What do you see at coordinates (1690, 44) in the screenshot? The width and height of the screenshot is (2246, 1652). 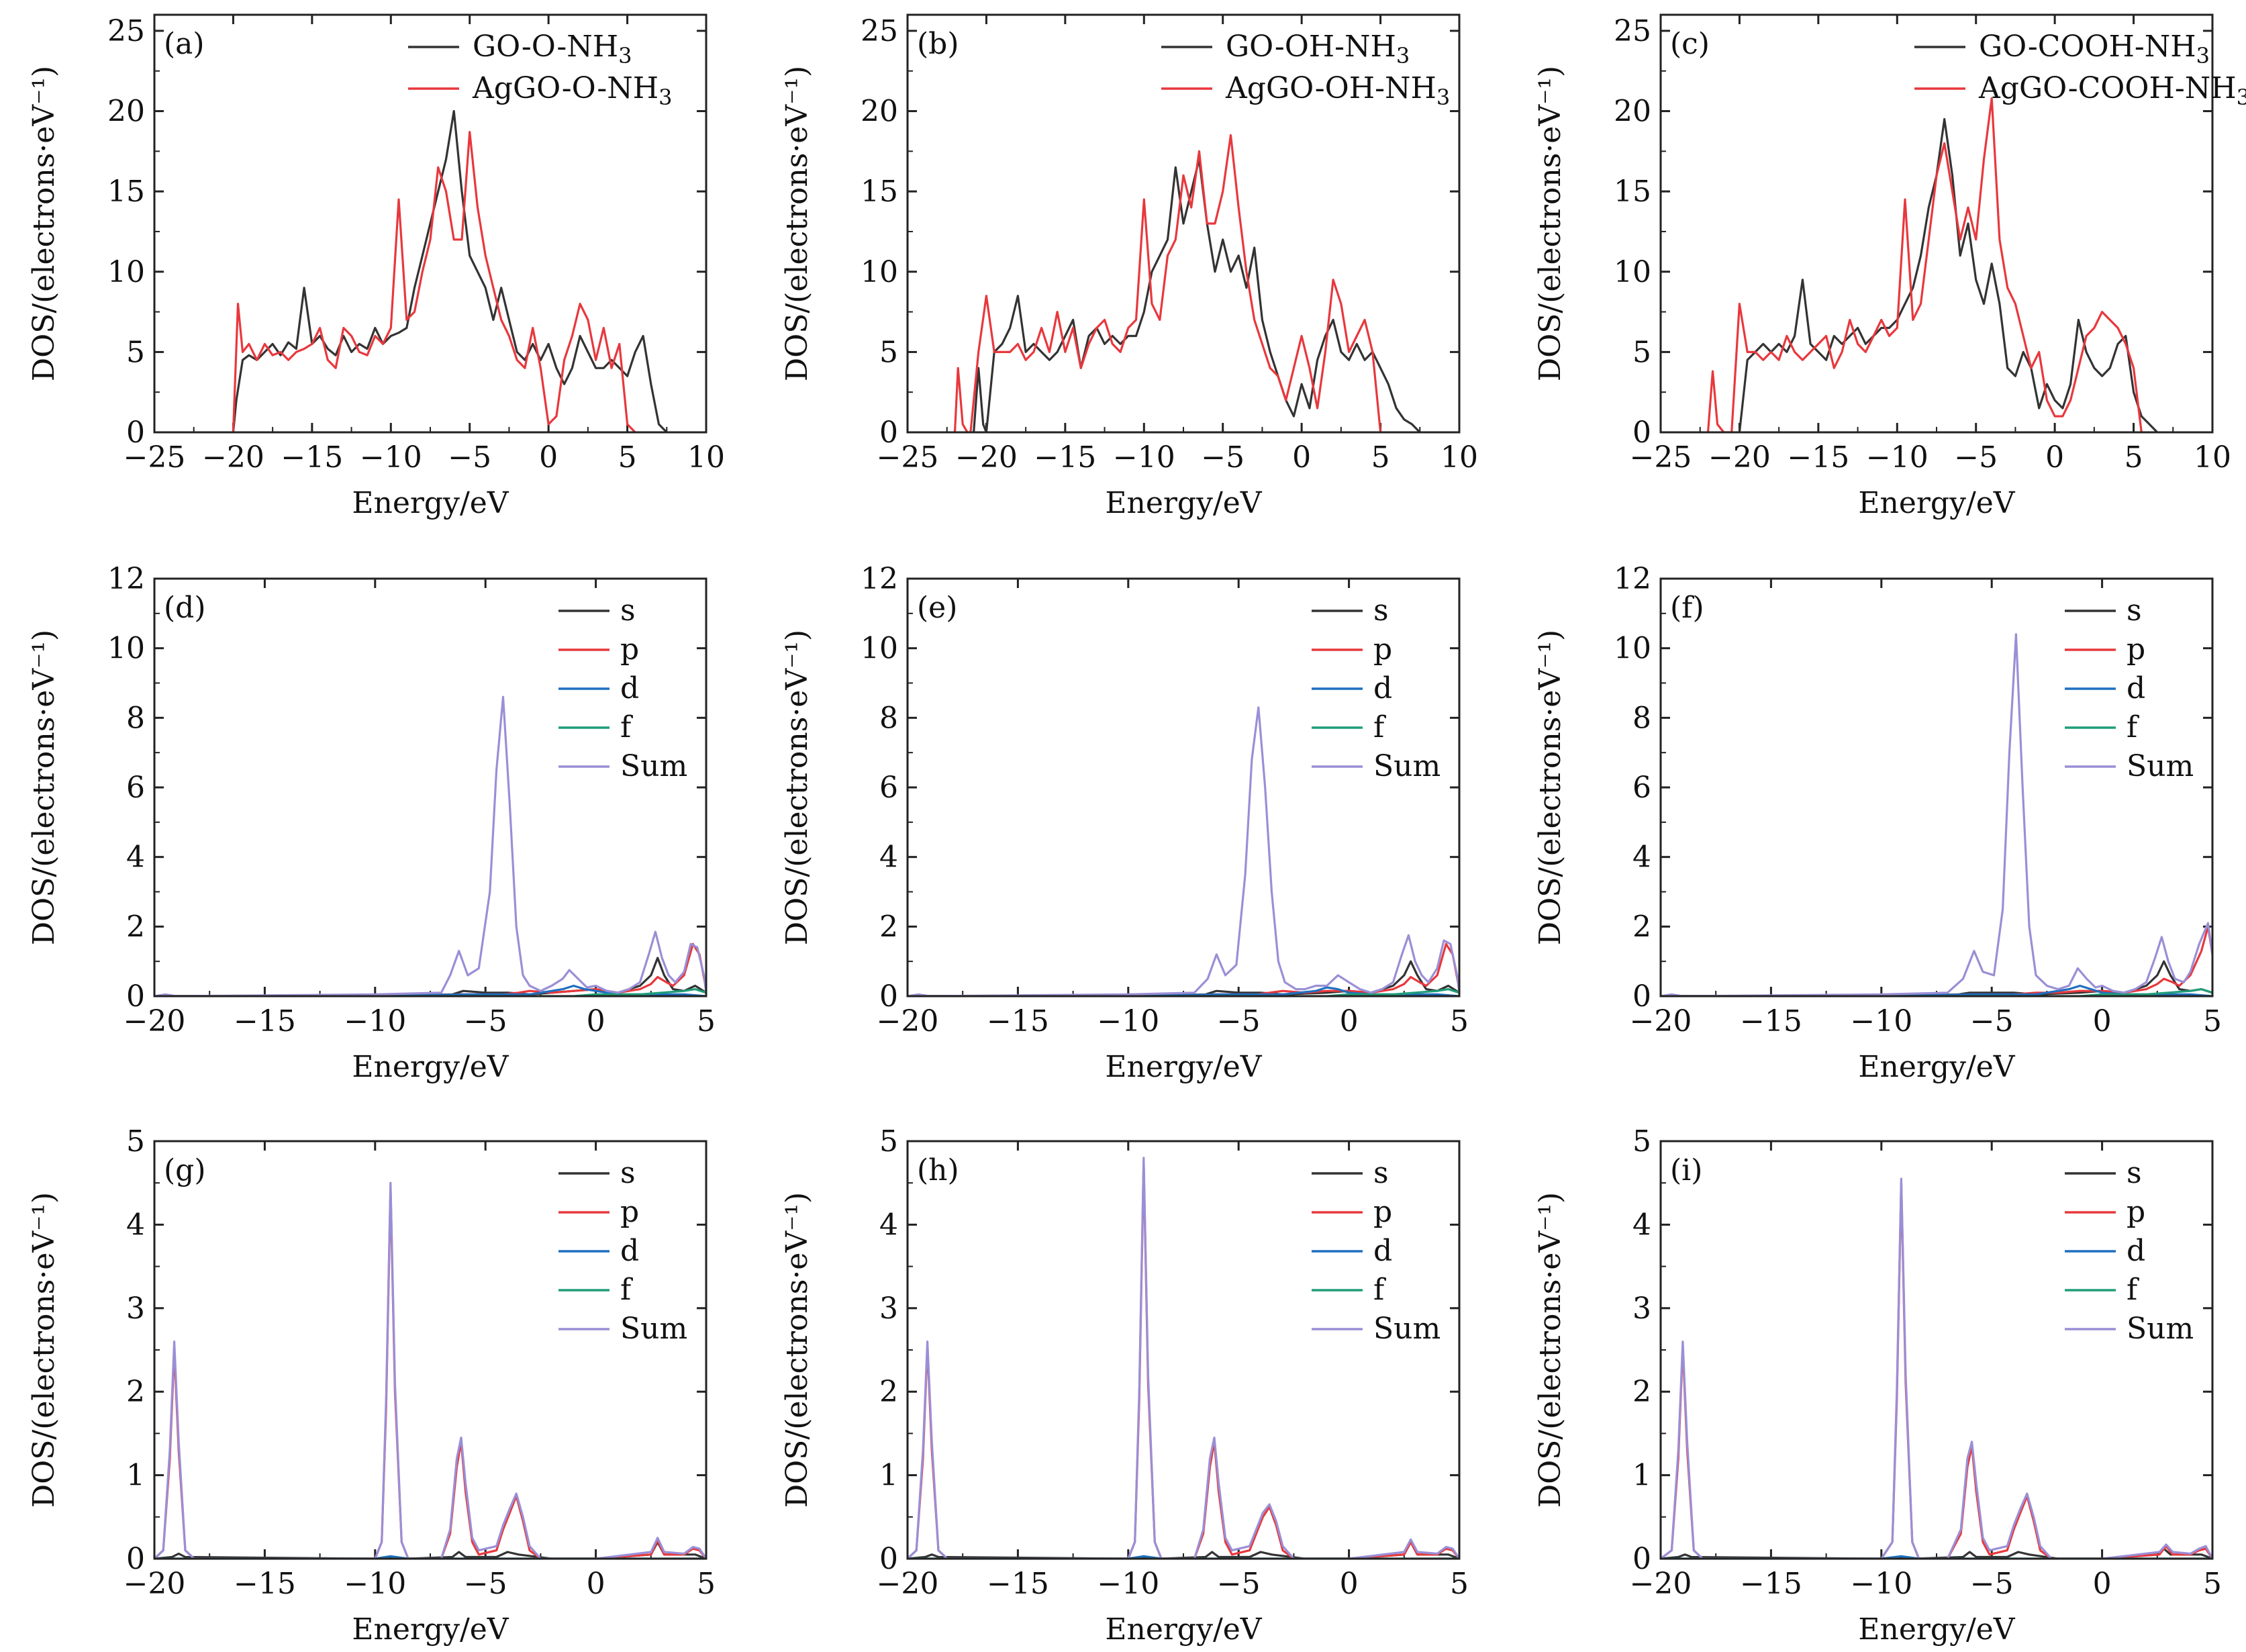 I see `panel-label: (c)` at bounding box center [1690, 44].